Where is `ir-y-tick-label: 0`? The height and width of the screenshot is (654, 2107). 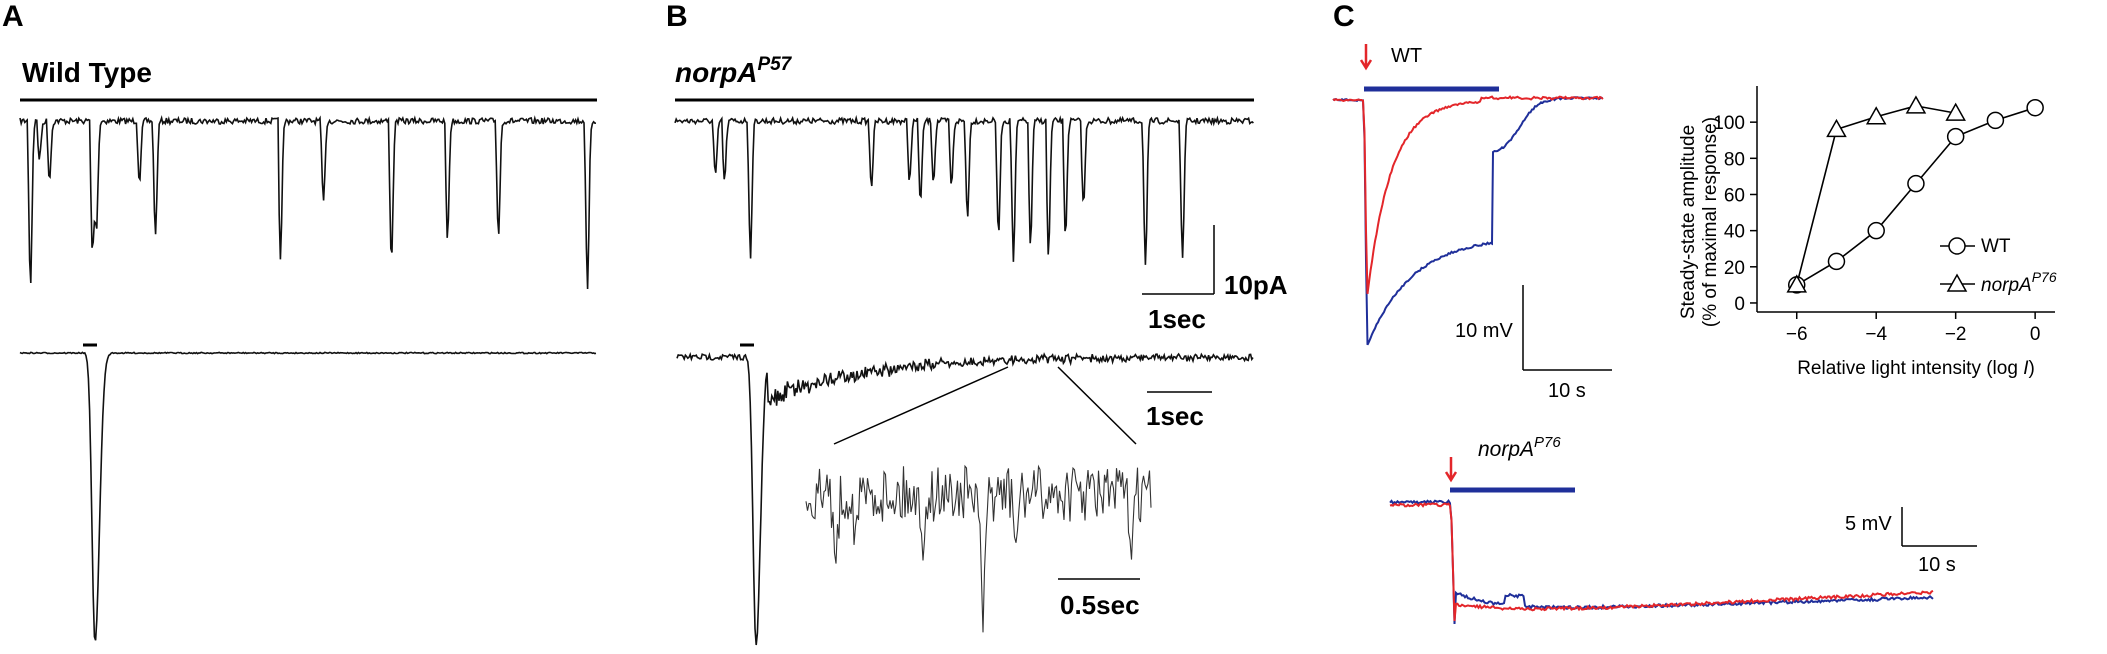 ir-y-tick-label: 0 is located at coordinates (1739, 304).